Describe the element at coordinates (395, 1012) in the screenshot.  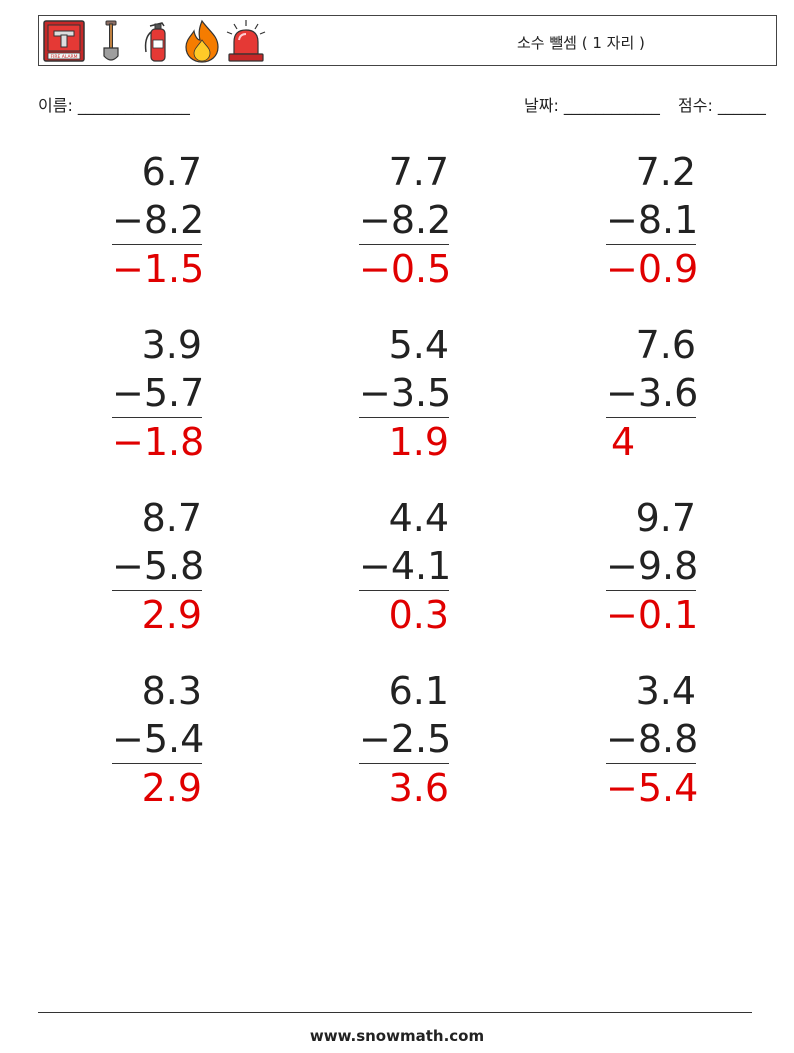
I see `footer-divider` at that location.